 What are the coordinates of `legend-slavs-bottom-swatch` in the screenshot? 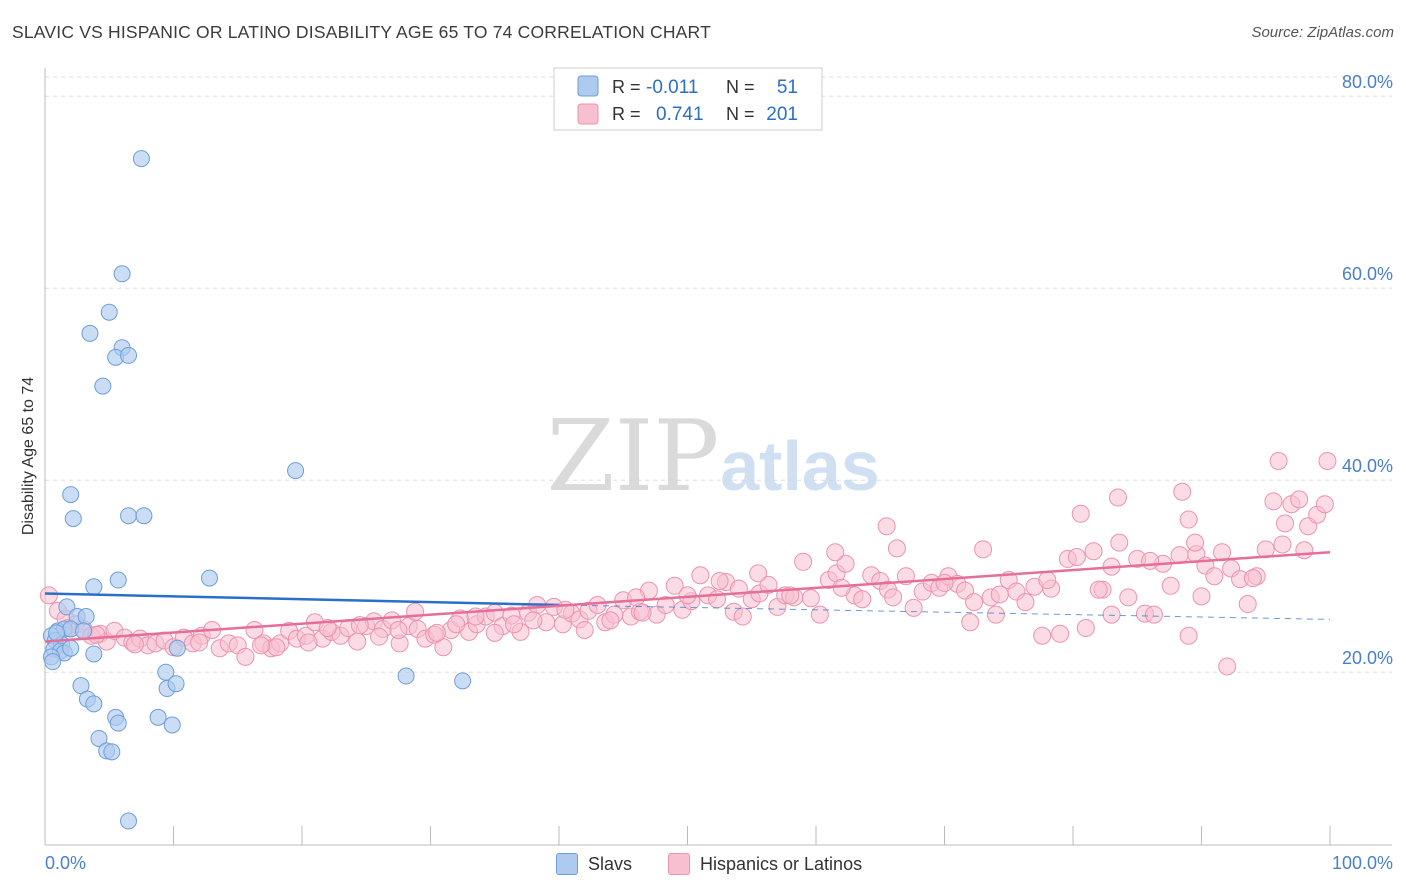 It's located at (567, 864).